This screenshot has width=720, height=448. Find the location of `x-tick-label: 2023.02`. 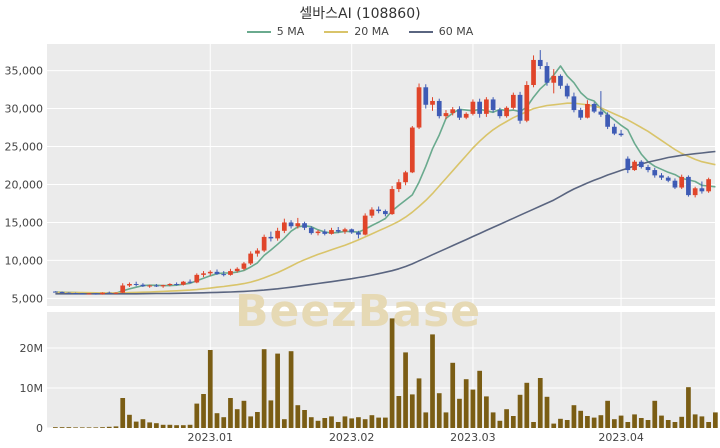

x-tick-label: 2023.02 is located at coordinates (352, 437).